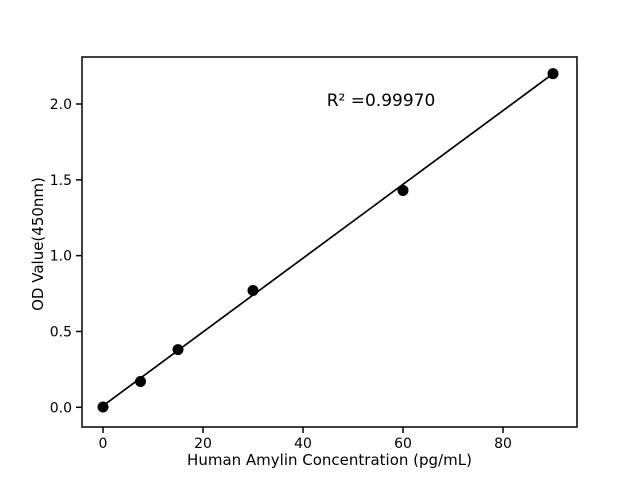 The image size is (640, 480). Describe the element at coordinates (381, 101) in the screenshot. I see `r-squared-annotation: R² =0.99970` at that location.